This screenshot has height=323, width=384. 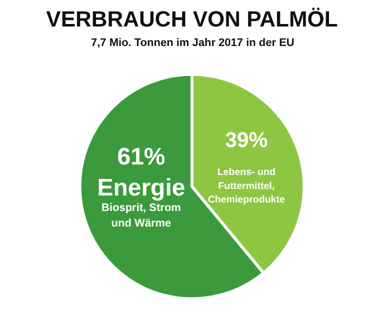 I want to click on data-label: 61%, so click(x=141, y=156).